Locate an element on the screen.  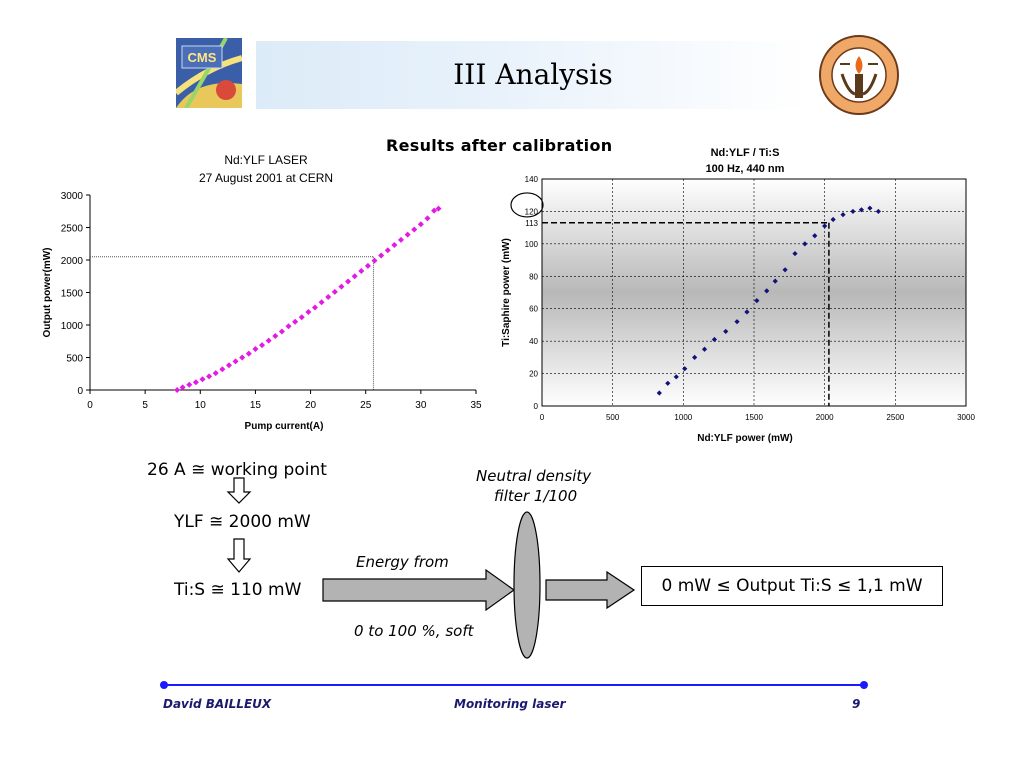
chart-title: Nd:YLF / Ti:S is located at coordinates (745, 153).